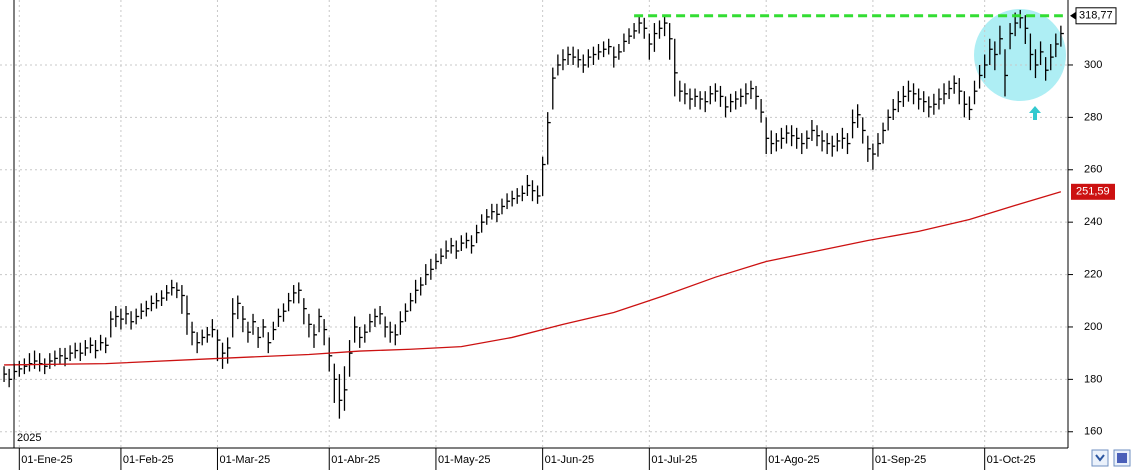  What do you see at coordinates (793, 460) in the screenshot?
I see `x-tick-label: 01-Ago-25` at bounding box center [793, 460].